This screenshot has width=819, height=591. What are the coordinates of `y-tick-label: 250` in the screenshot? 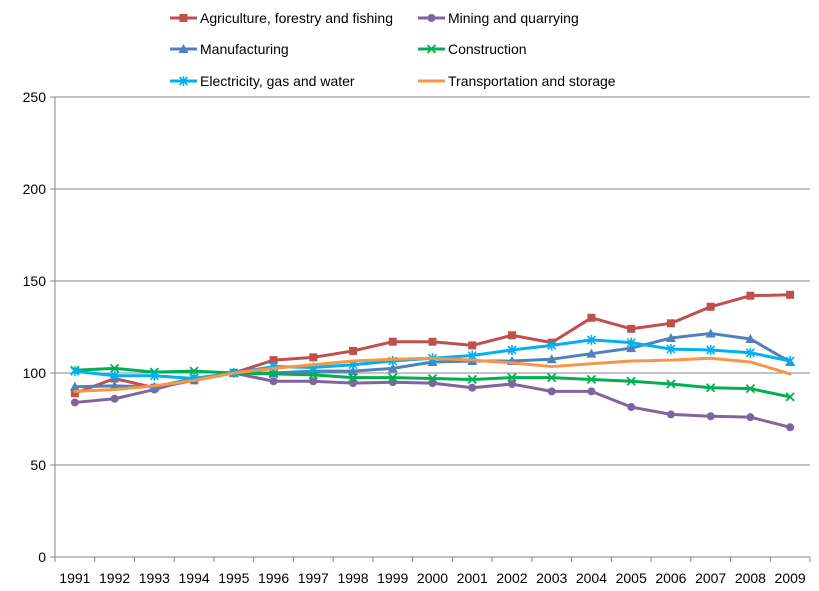 It's located at (35, 97).